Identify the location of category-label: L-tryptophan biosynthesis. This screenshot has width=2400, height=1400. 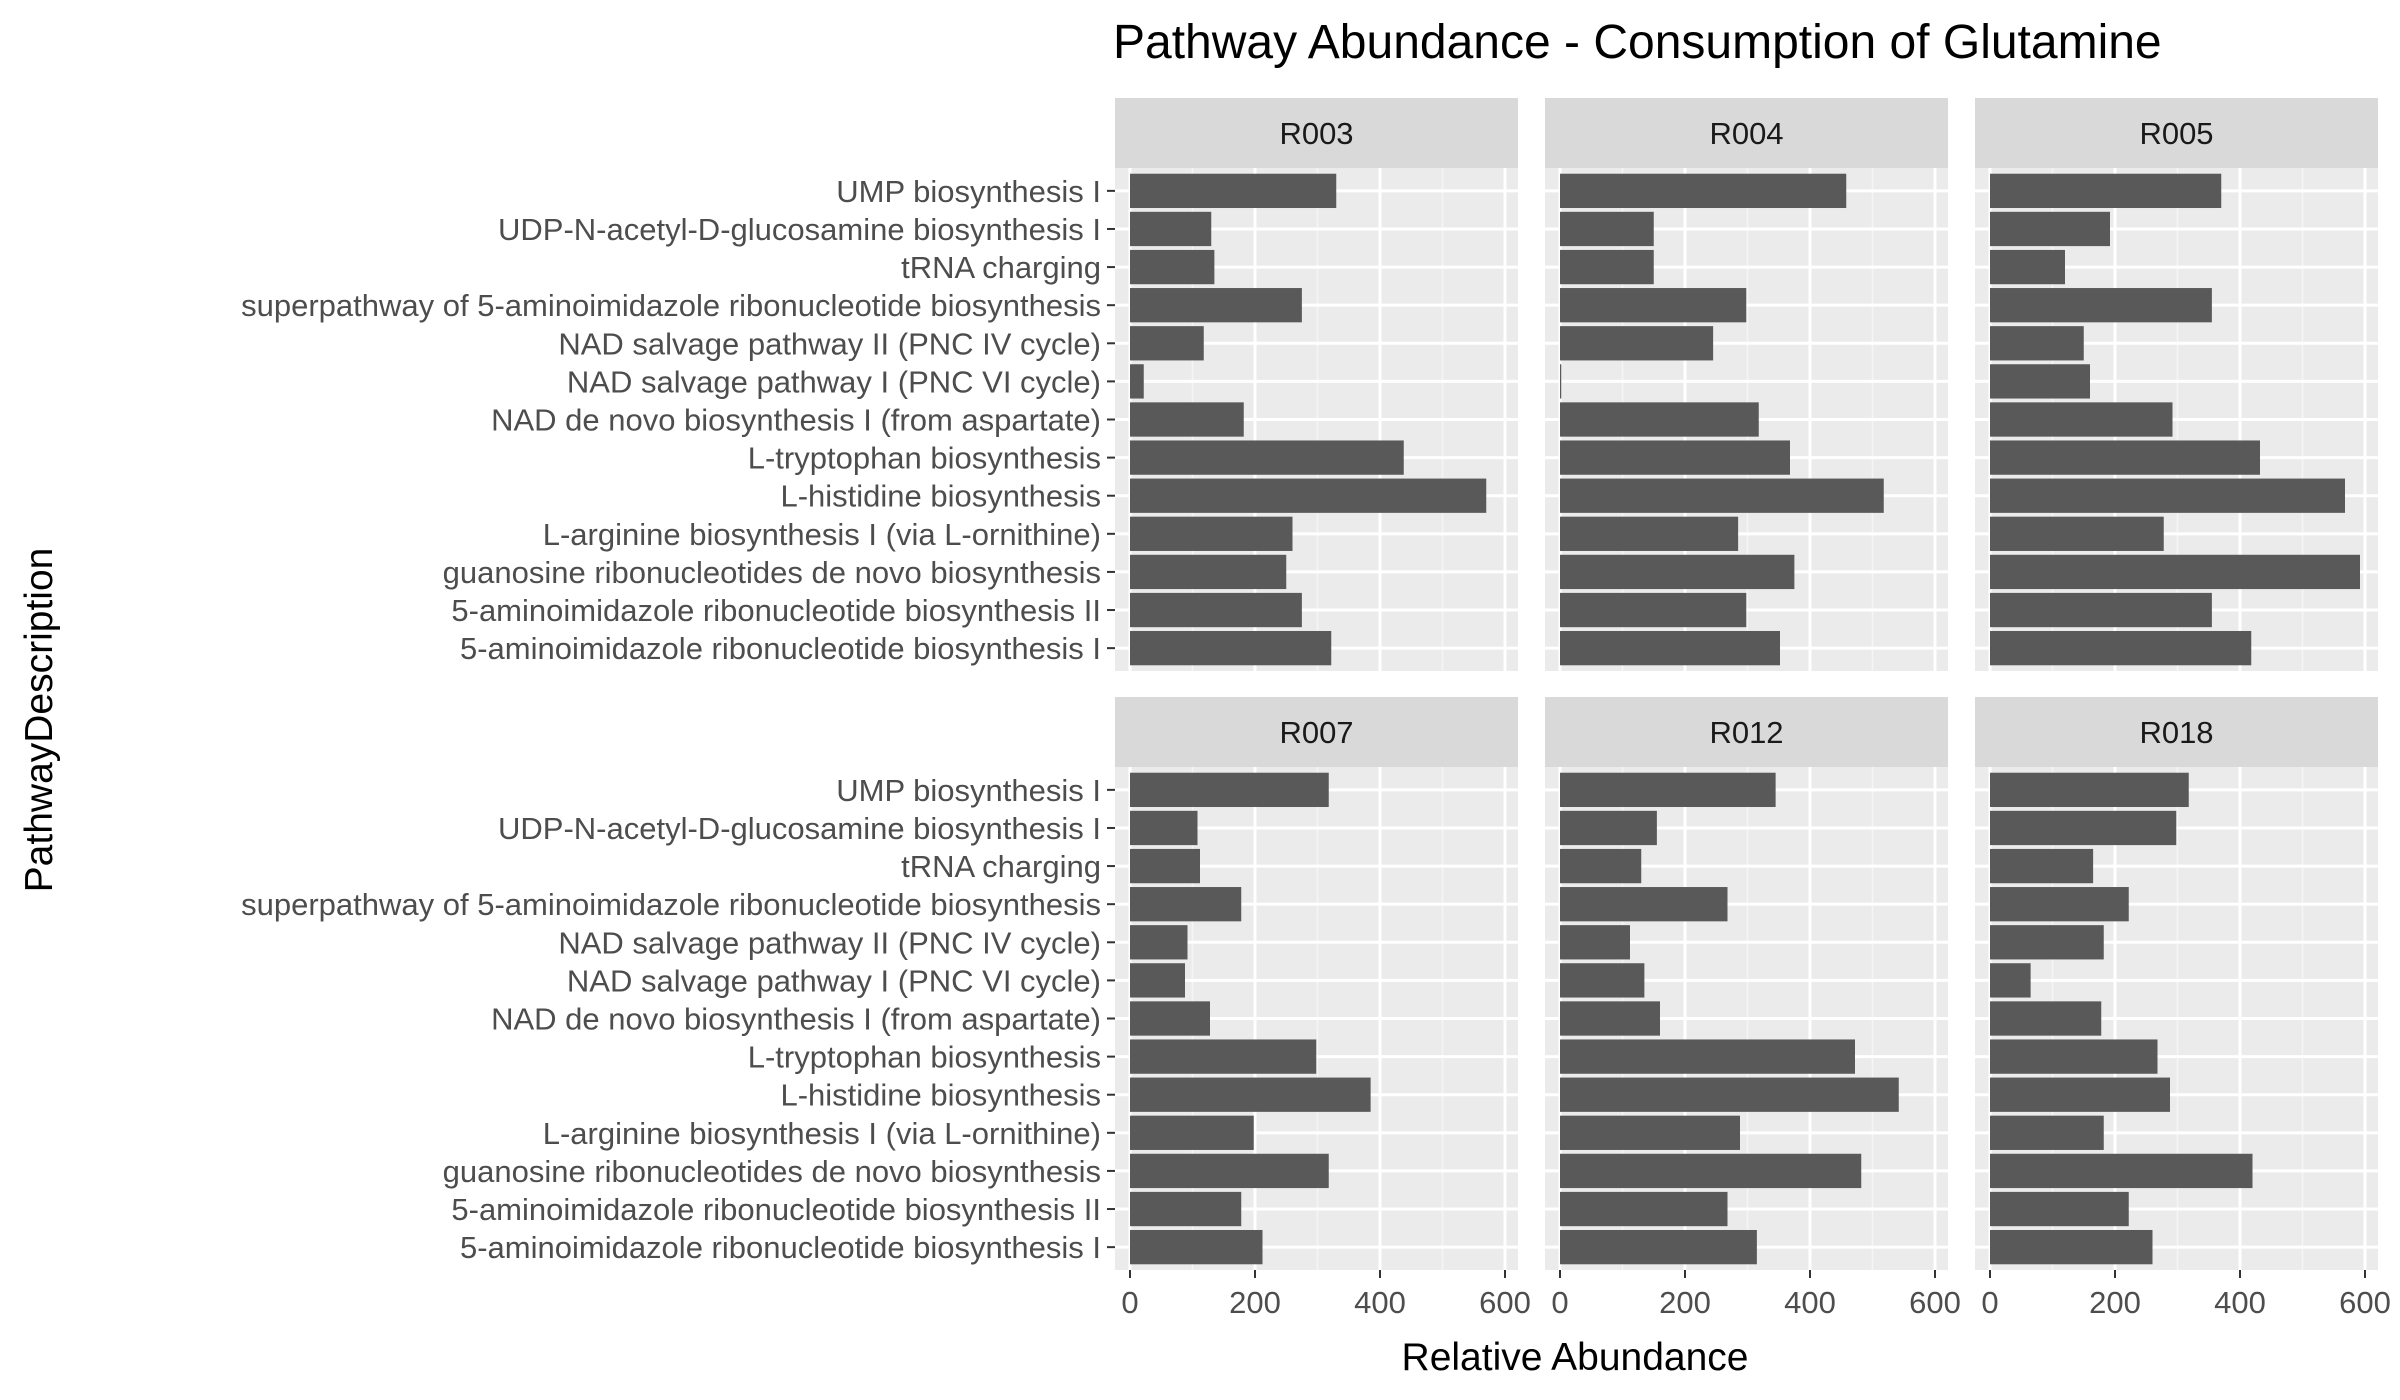
(924, 1057).